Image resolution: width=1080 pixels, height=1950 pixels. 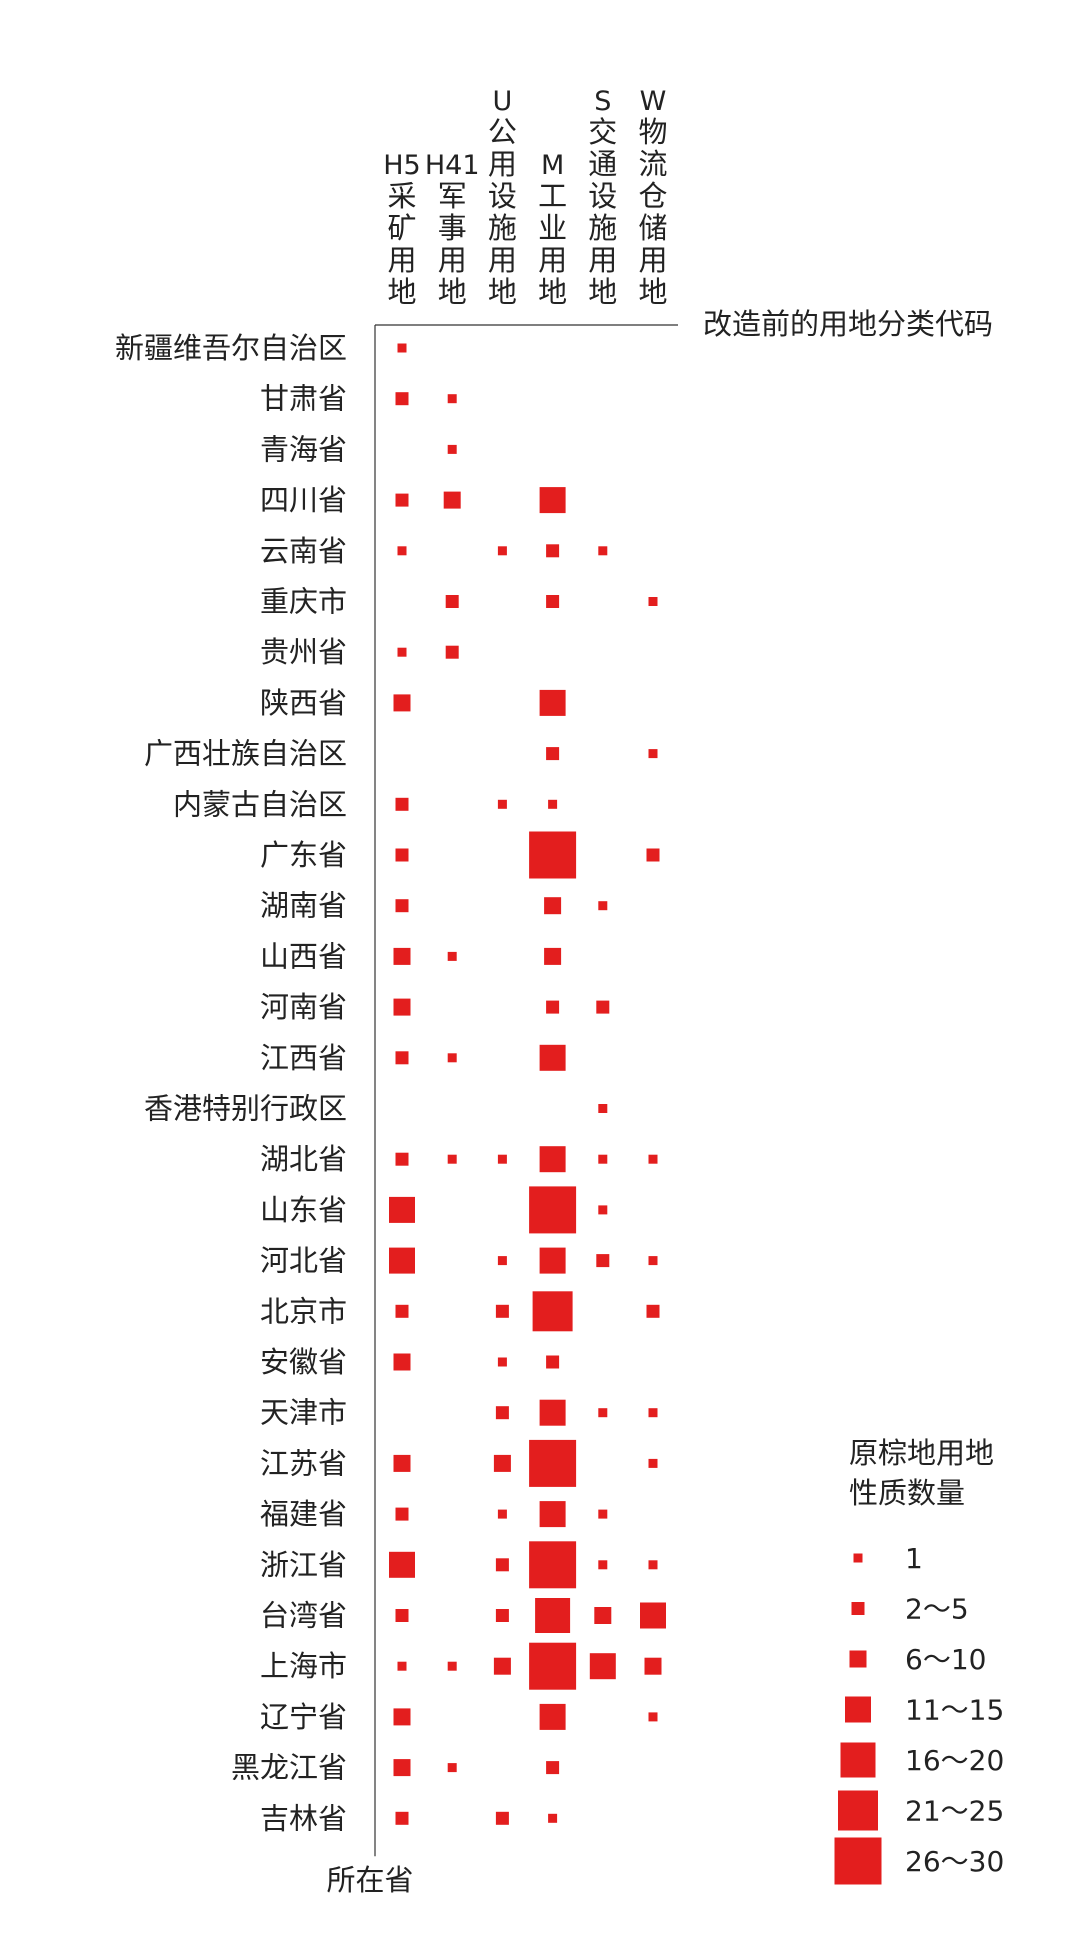 I want to click on row-label: 吉林省, so click(x=303, y=1818).